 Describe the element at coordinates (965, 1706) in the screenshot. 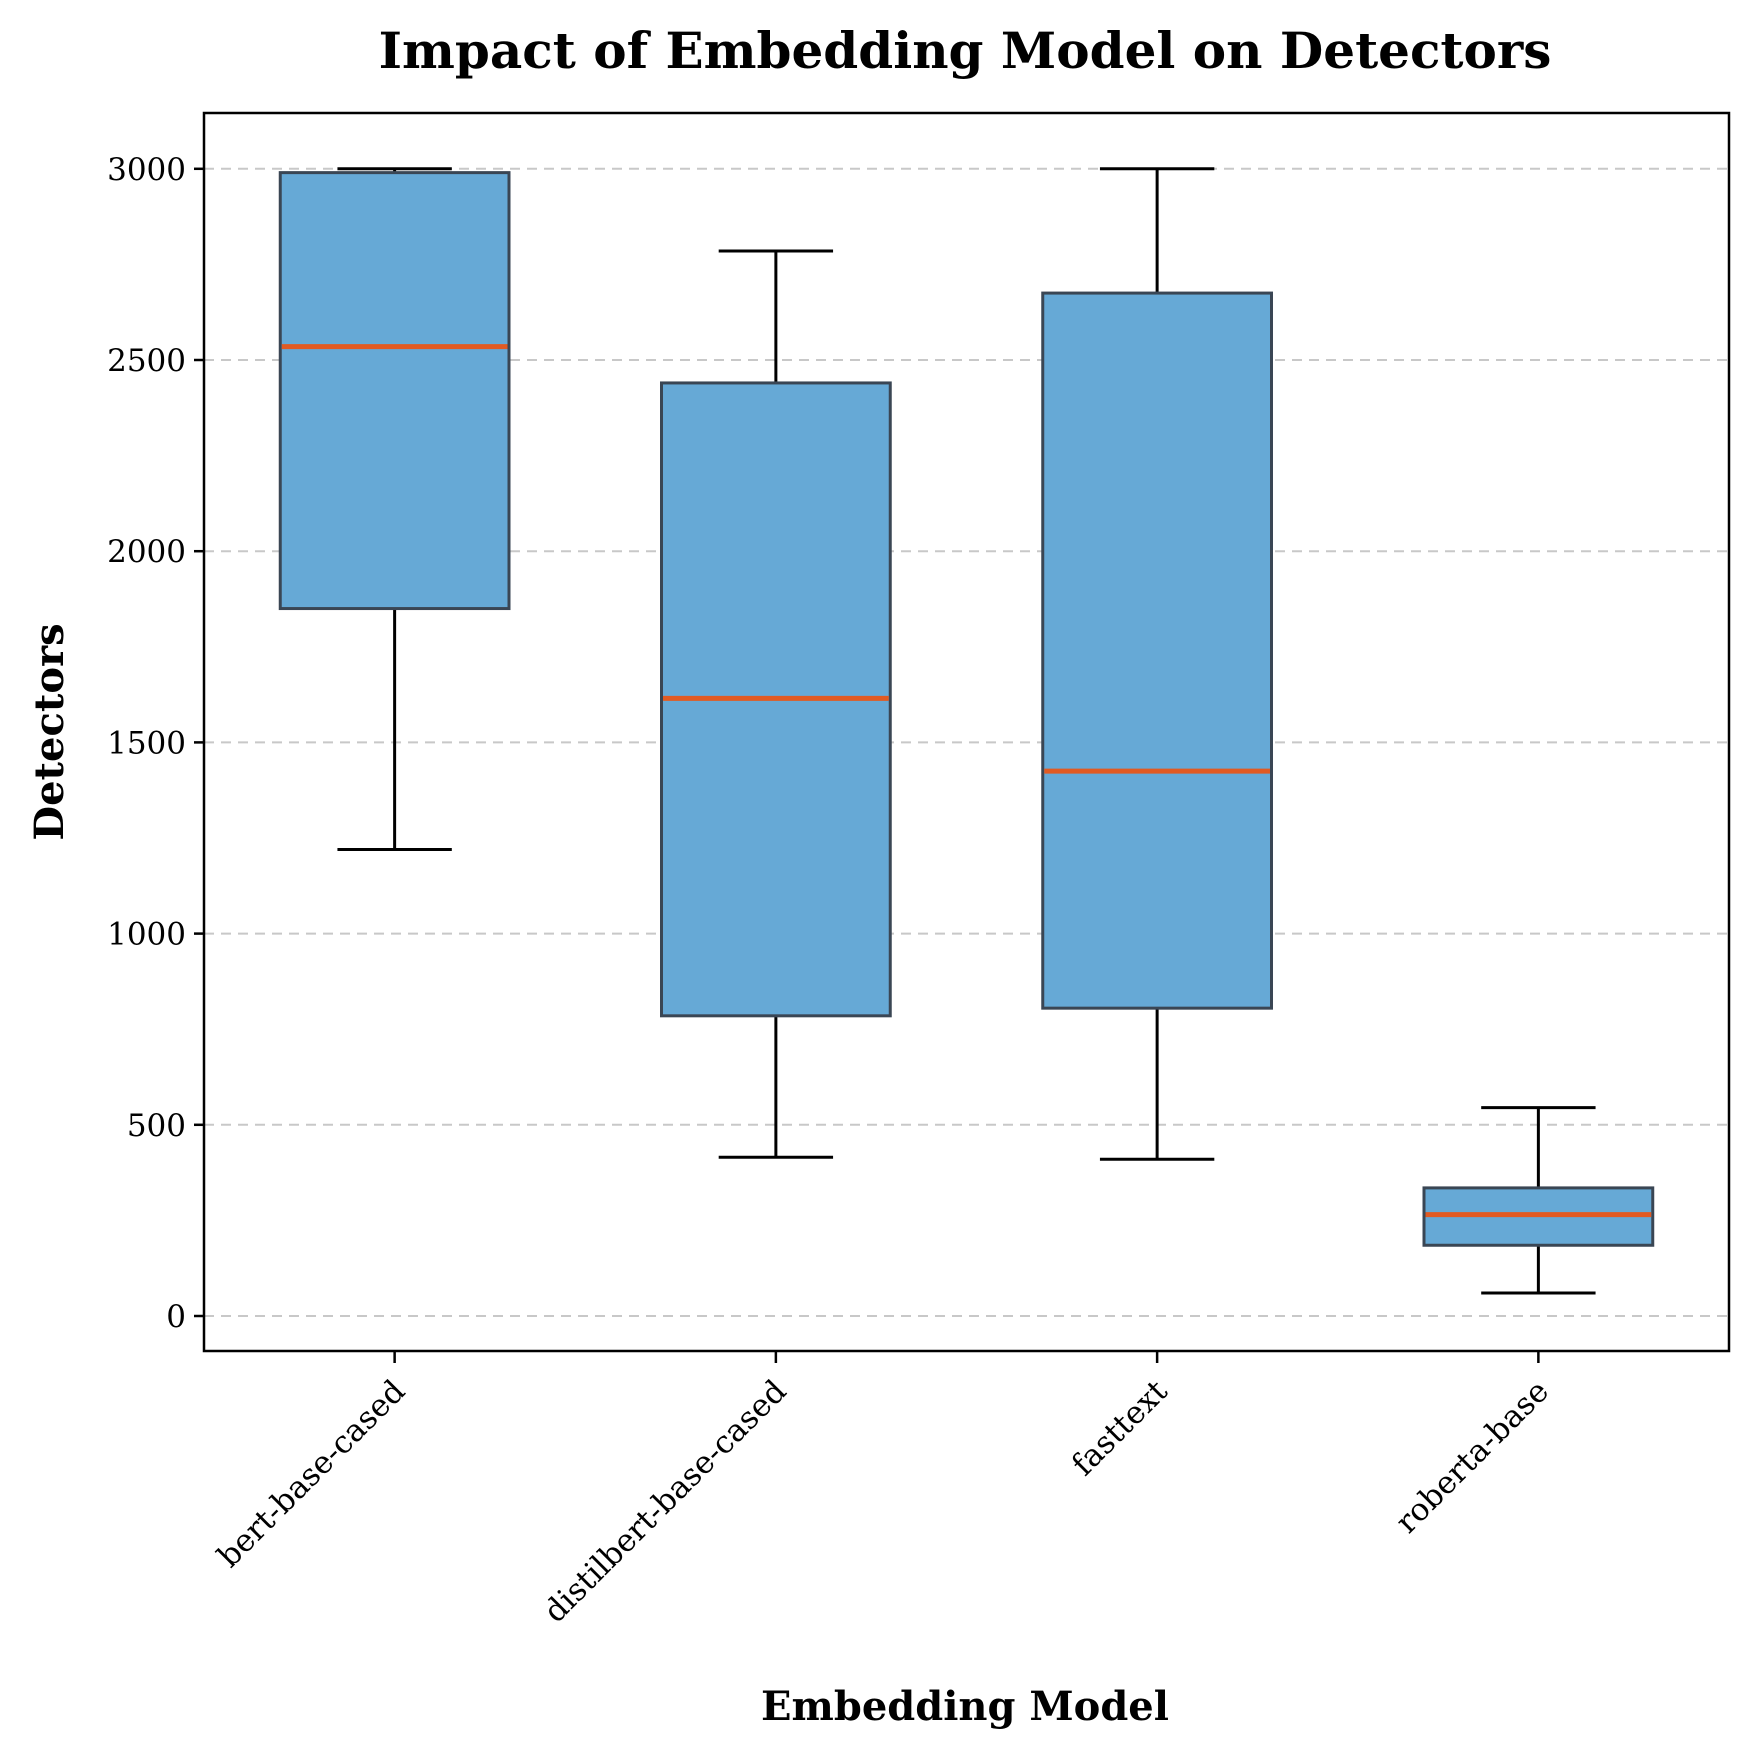

I see `x-axis-label: Embedding Model` at that location.